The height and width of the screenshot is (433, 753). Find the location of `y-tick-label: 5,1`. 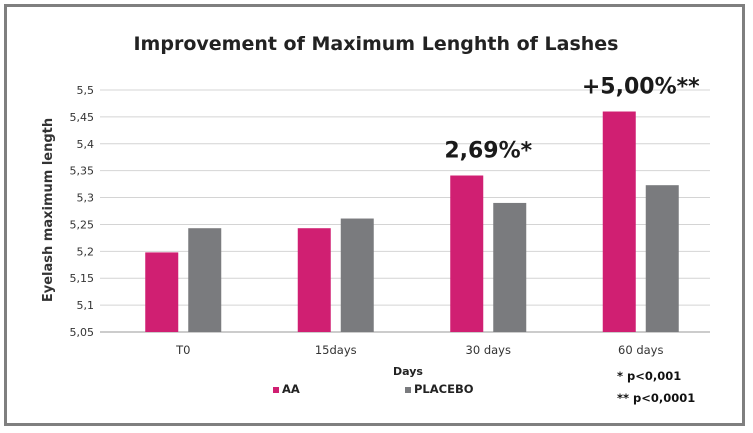

y-tick-label: 5,1 is located at coordinates (86, 305).